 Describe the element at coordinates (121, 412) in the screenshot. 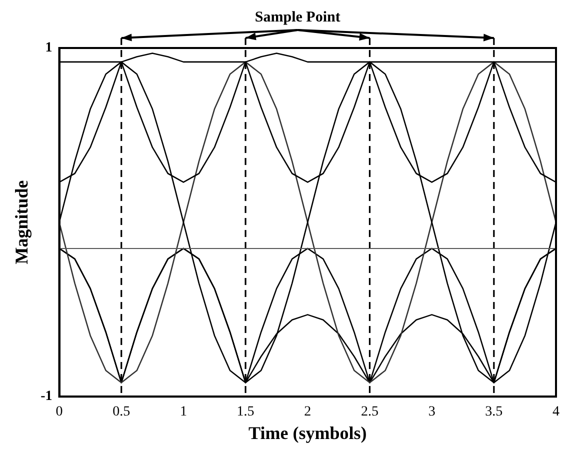

I see `x-tick-label: 0.5` at that location.